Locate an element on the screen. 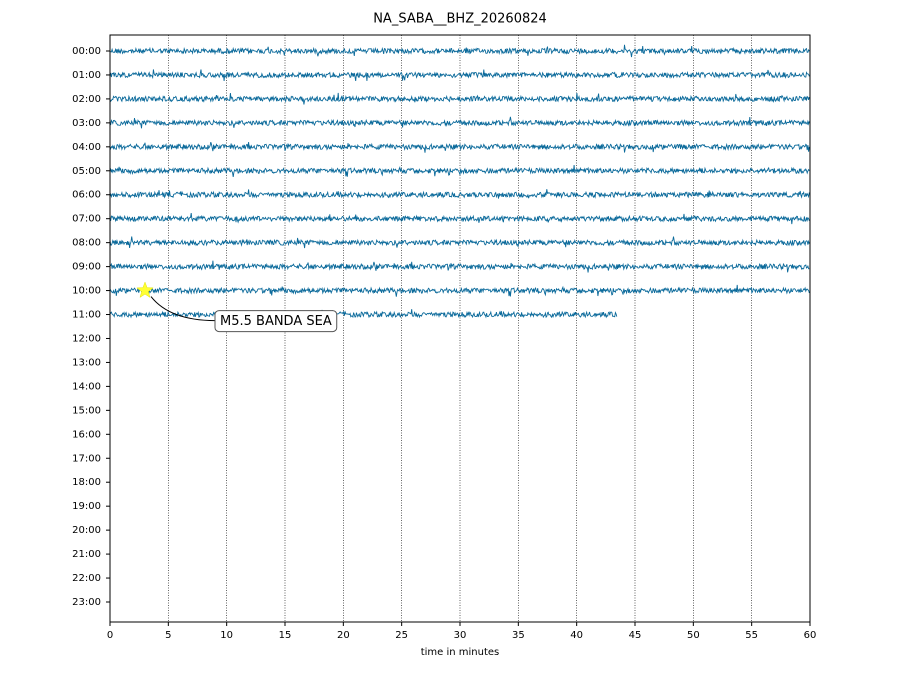 The width and height of the screenshot is (920, 694). y-tick-label: 00:00 is located at coordinates (86, 51).